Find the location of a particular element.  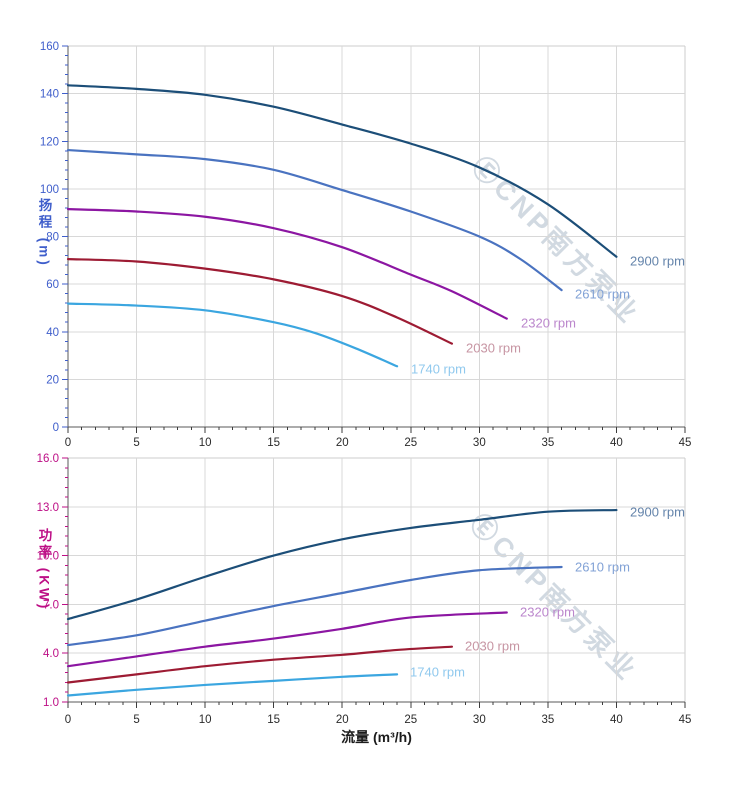

head-y-tick-label: 100 is located at coordinates (49, 190).